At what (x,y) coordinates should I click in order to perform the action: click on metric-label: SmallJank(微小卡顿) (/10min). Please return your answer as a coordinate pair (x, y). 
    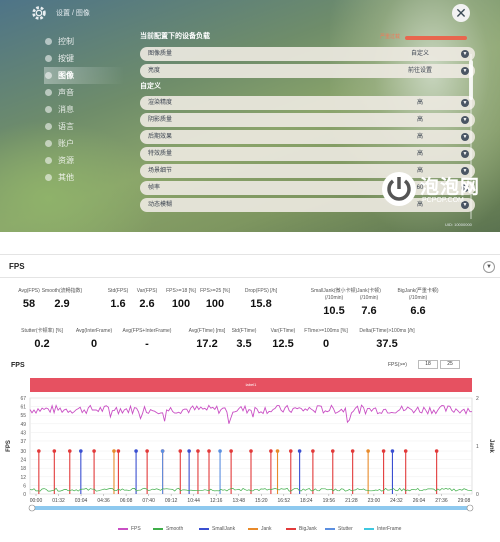
    Looking at the image, I should click on (334, 294).